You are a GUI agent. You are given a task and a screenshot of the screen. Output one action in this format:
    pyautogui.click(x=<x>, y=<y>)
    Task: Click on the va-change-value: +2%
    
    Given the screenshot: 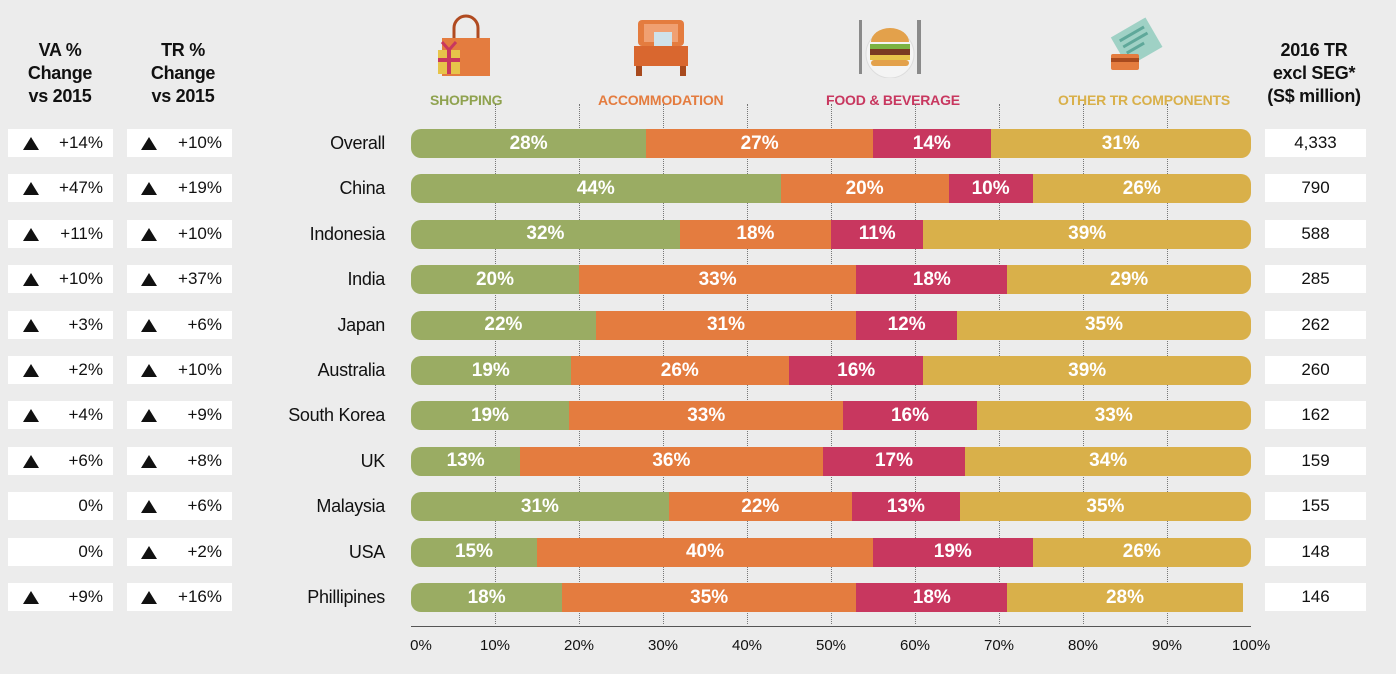 What is the action you would take?
    pyautogui.click(x=86, y=369)
    